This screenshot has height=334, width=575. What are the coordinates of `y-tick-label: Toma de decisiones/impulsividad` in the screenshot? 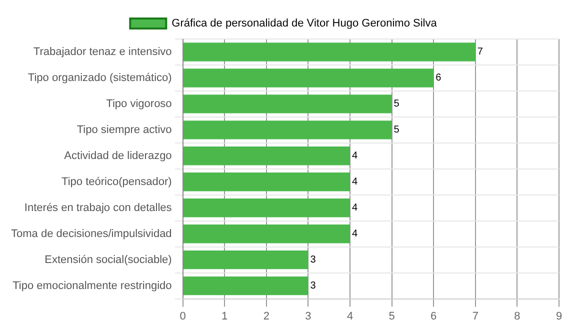 It's located at (91, 234).